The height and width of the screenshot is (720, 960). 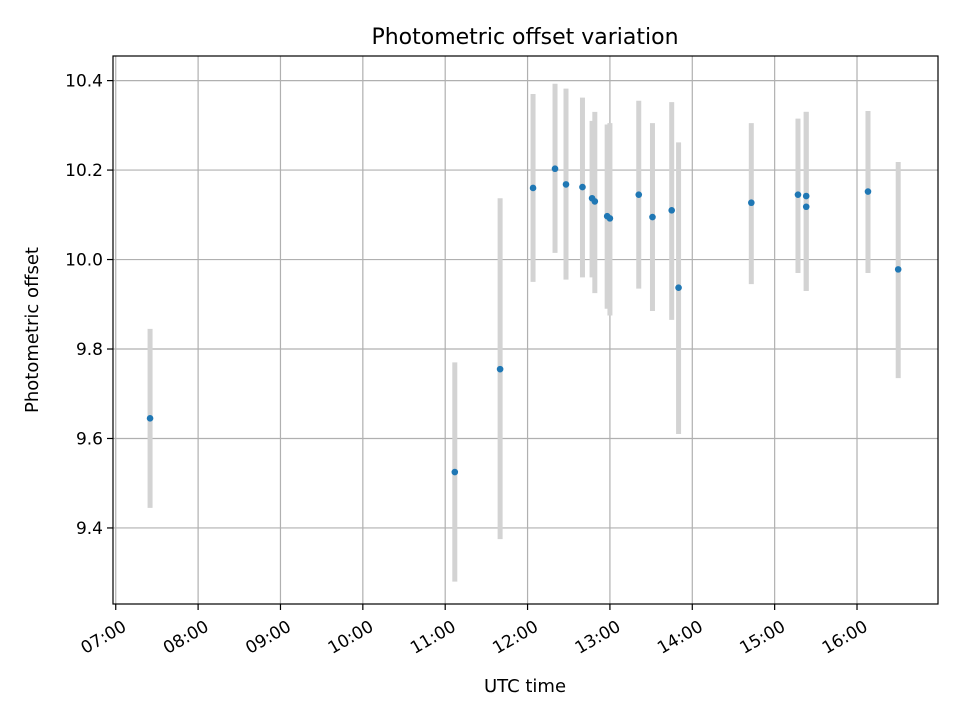 I want to click on y-tick-label: 9.8, so click(x=89, y=350).